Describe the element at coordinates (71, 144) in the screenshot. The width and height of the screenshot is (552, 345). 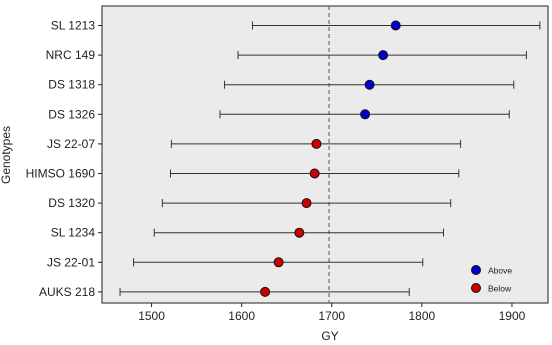
I see `y-tick-label: JS 22-07` at that location.